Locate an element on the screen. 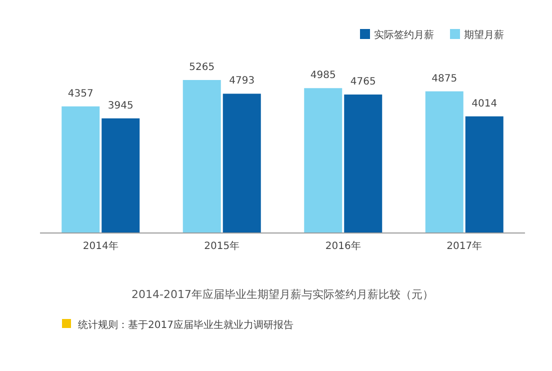 The width and height of the screenshot is (552, 371). text: 2014-2017年应届毕业生期望月薪与实际签约月薪比较（元） is located at coordinates (283, 294).